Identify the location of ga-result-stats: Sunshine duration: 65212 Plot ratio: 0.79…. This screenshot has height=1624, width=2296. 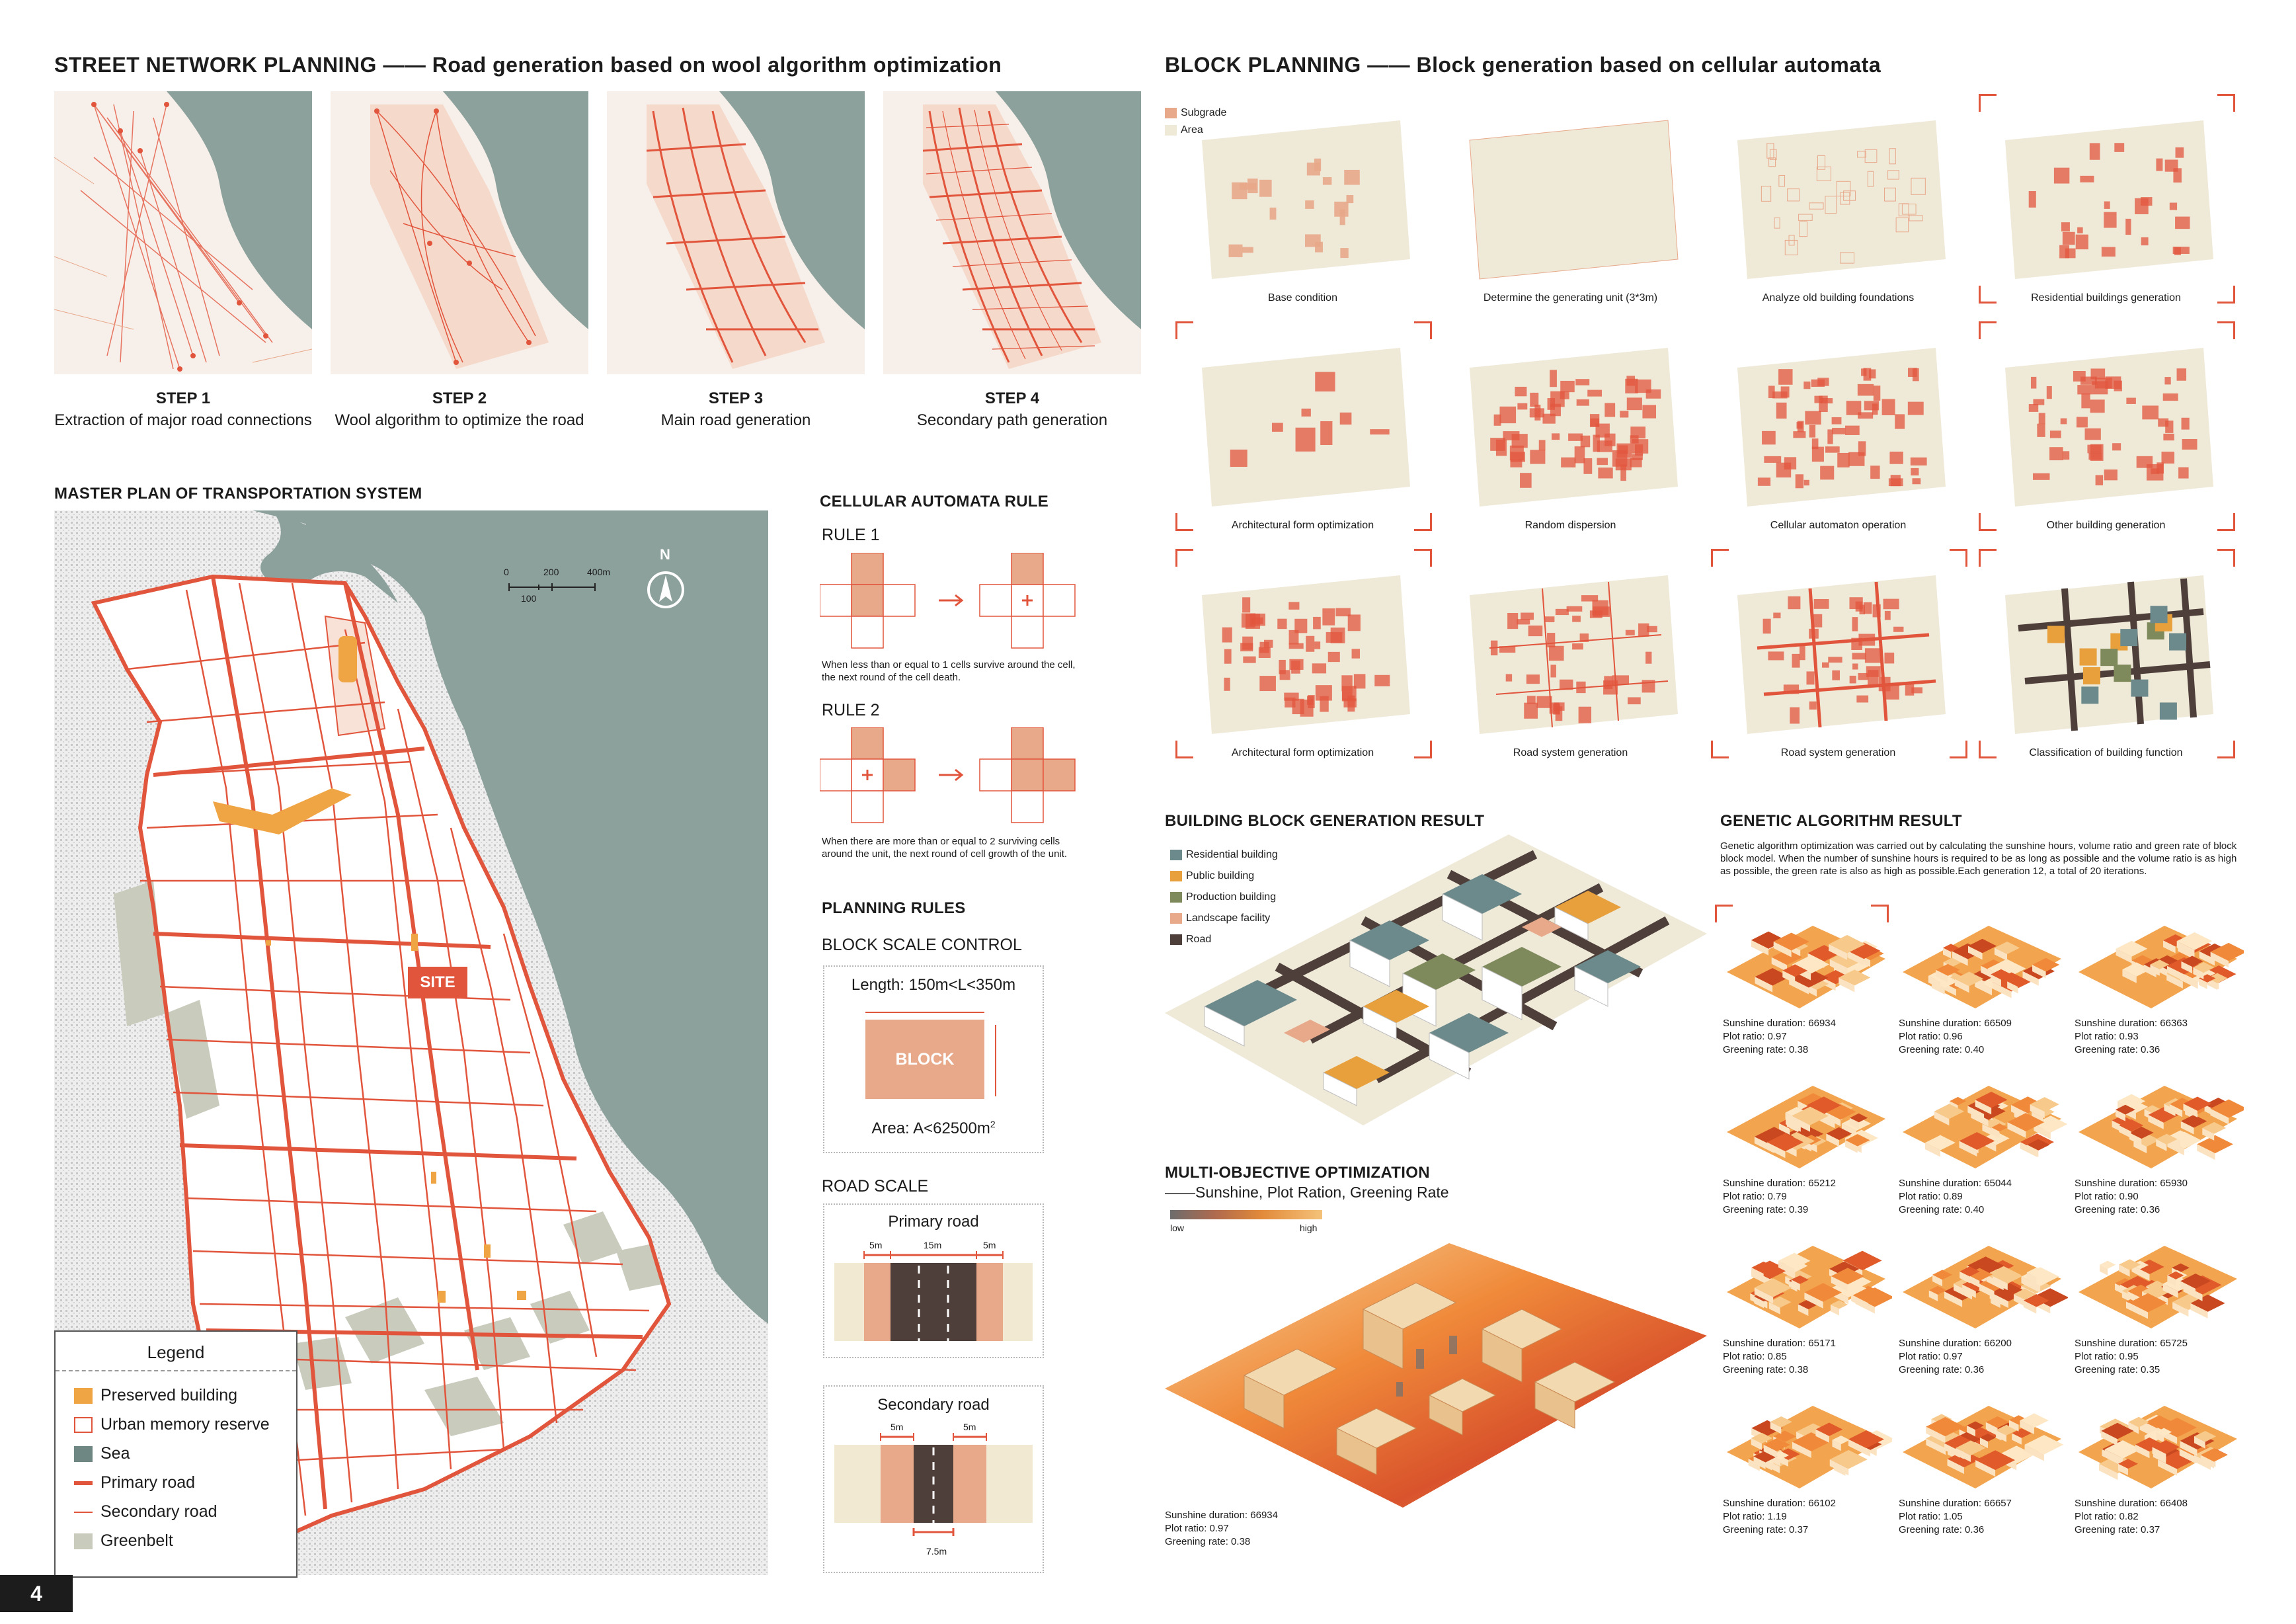
(1779, 1197).